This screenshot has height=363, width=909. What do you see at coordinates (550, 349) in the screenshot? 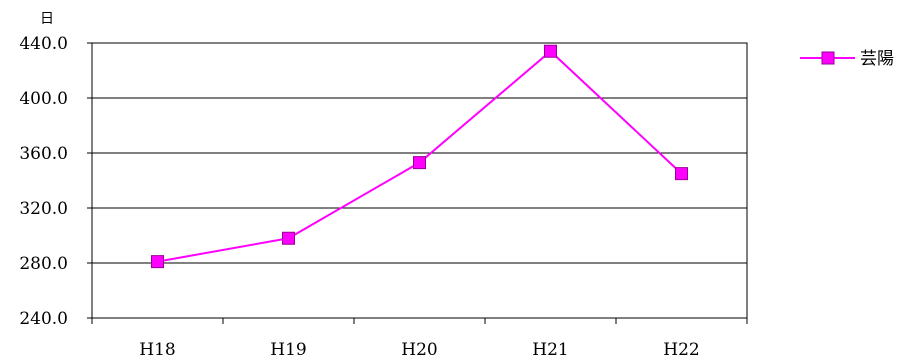
I see `x-tick-label: H21` at bounding box center [550, 349].